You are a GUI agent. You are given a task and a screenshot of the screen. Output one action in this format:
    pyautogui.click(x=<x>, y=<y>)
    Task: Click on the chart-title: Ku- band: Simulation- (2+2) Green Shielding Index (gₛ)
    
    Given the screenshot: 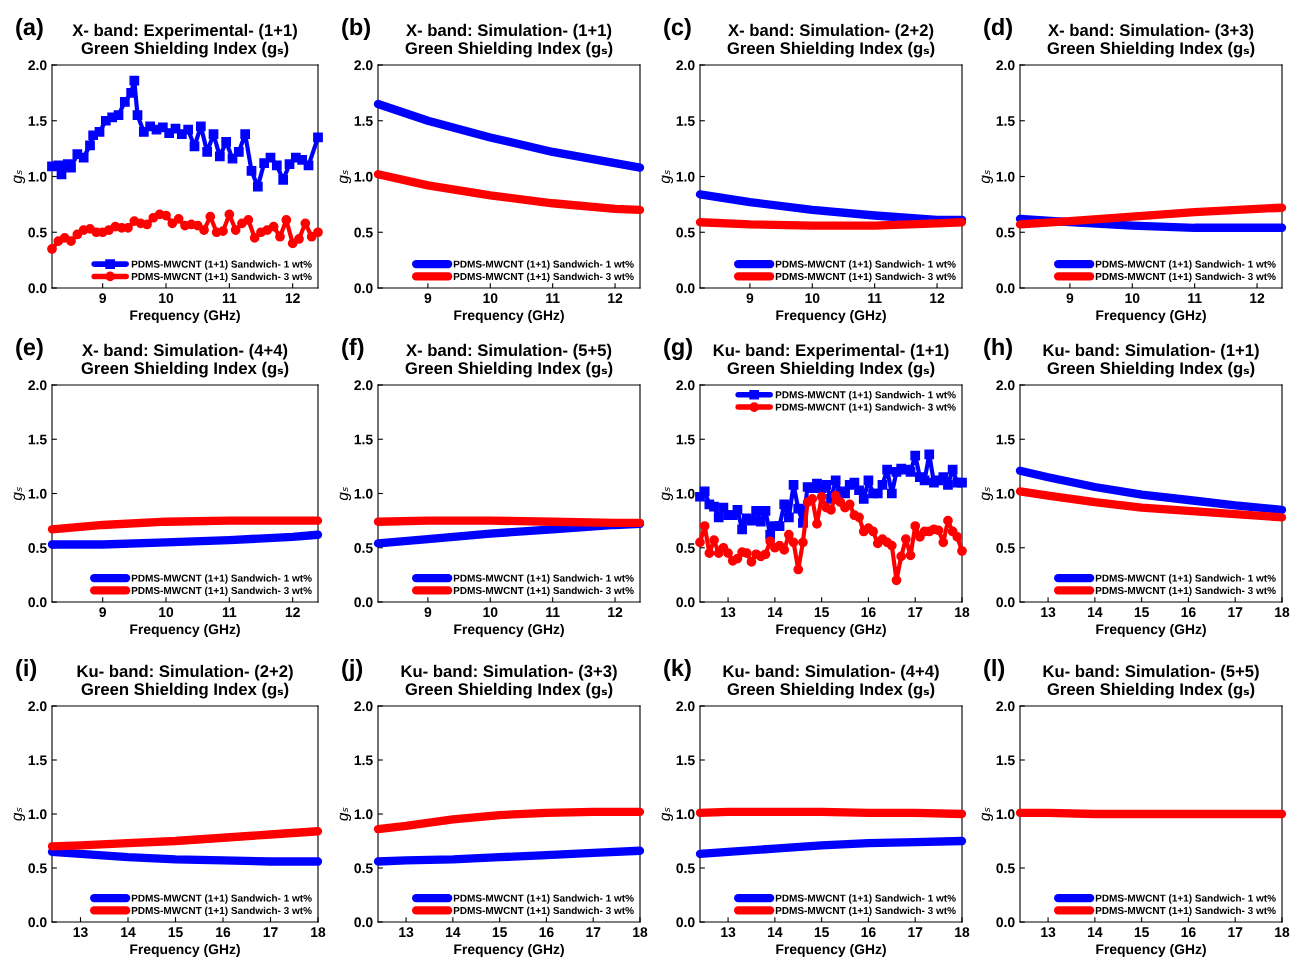 What is the action you would take?
    pyautogui.click(x=185, y=681)
    